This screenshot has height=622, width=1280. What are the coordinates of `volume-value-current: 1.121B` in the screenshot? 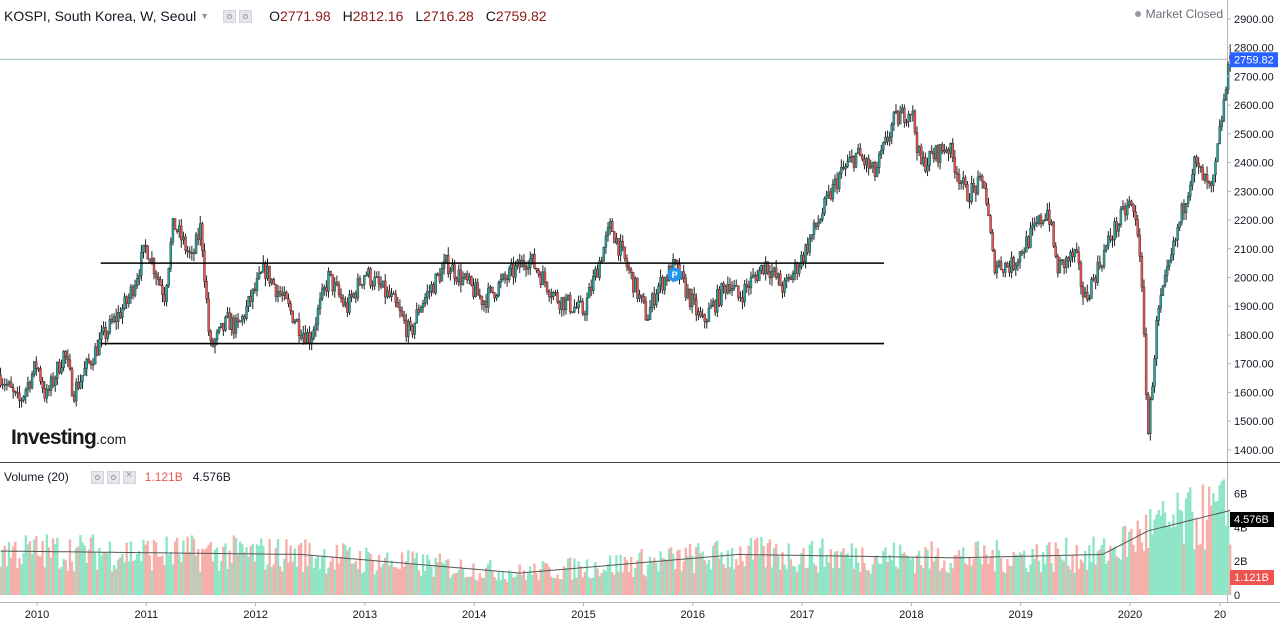 It's located at (163, 477).